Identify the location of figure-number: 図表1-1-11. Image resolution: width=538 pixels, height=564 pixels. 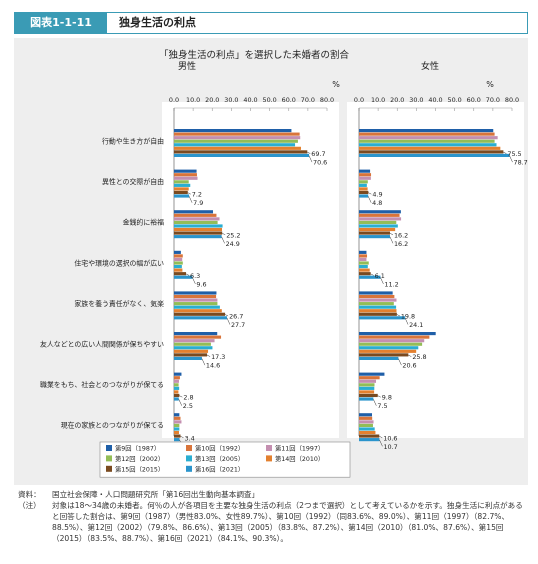
(61, 23).